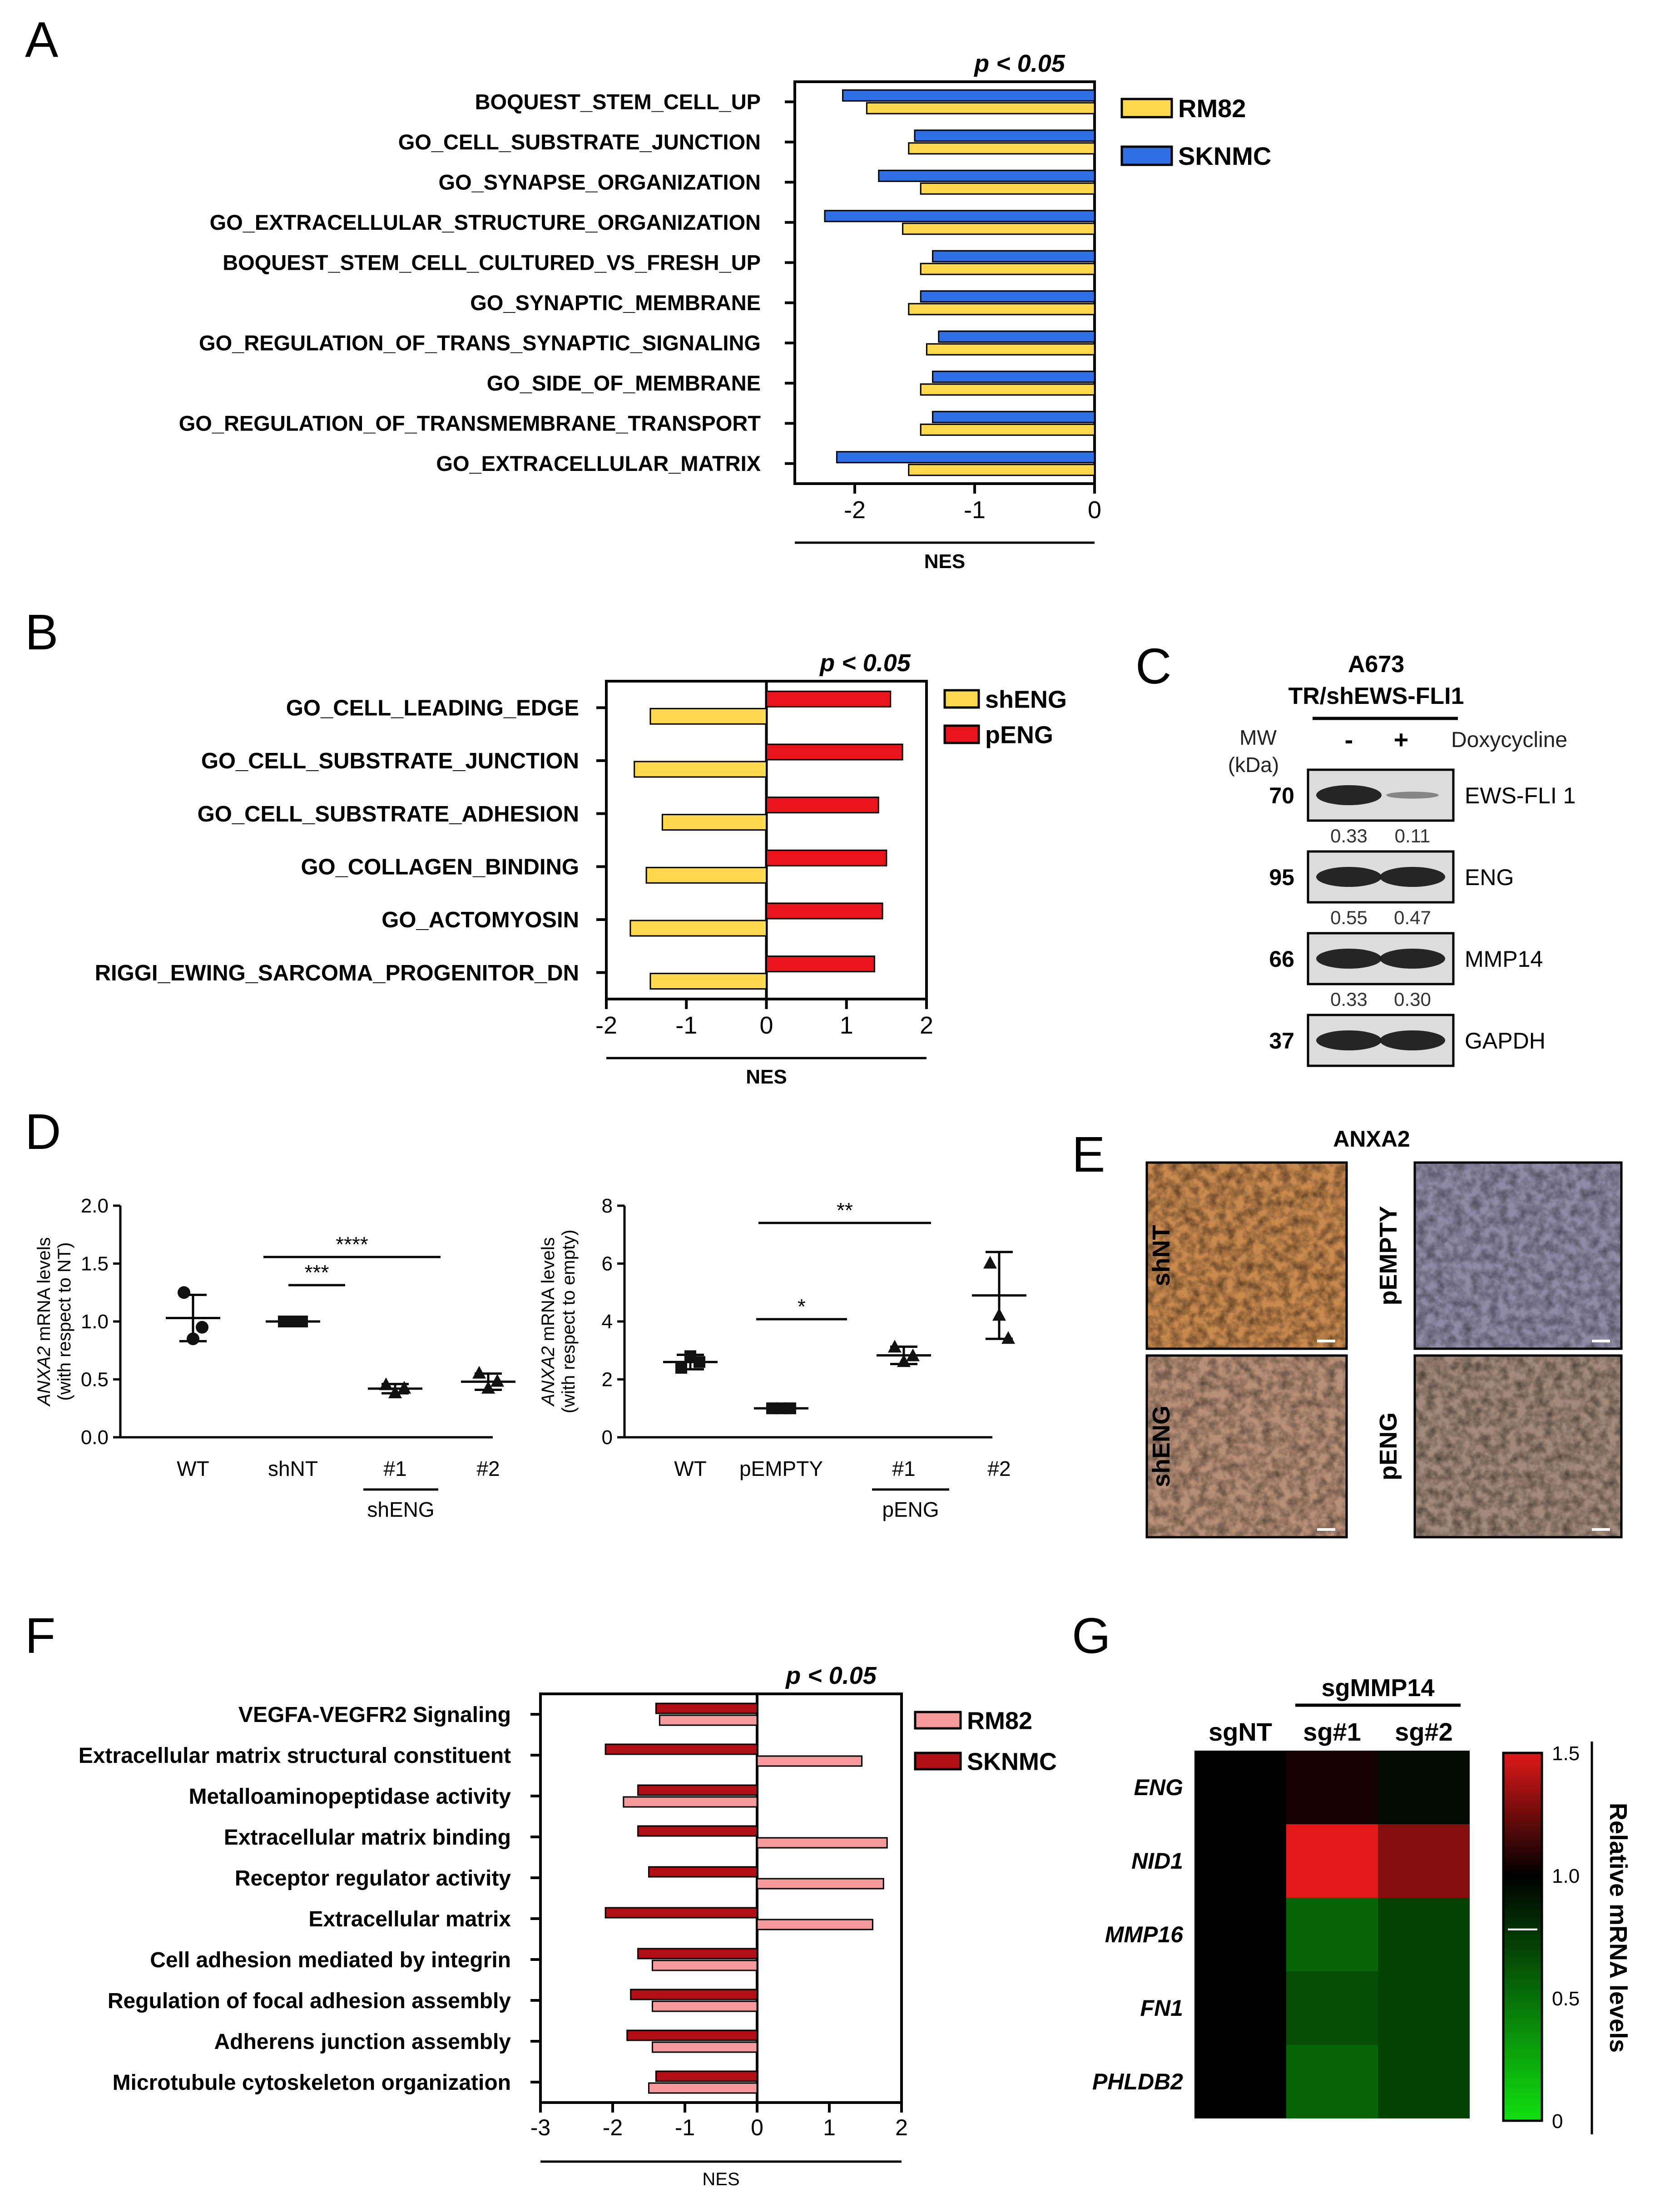 This screenshot has height=2212, width=1655. What do you see at coordinates (1161, 2008) in the screenshot?
I see `heatmap-row-label: FN1` at bounding box center [1161, 2008].